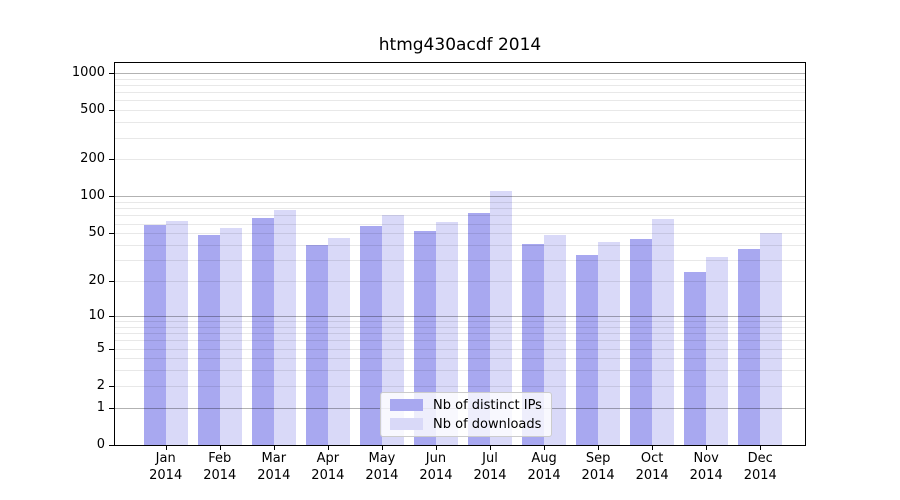 The width and height of the screenshot is (900, 500). What do you see at coordinates (707, 447) in the screenshot?
I see `xtick-mark-nov` at bounding box center [707, 447].